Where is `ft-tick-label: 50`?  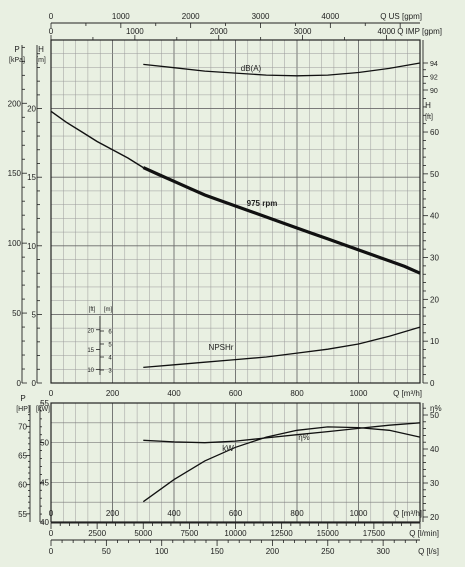
ft-tick-label: 50 is located at coordinates (434, 174).